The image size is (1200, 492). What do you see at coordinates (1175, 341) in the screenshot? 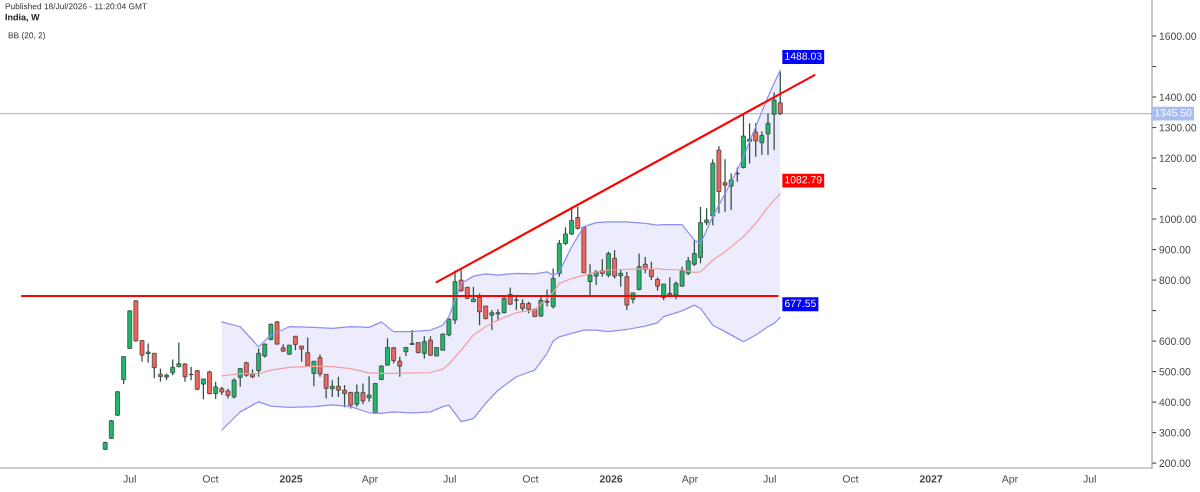
I see `y-tick-label: 600.00` at bounding box center [1175, 341].